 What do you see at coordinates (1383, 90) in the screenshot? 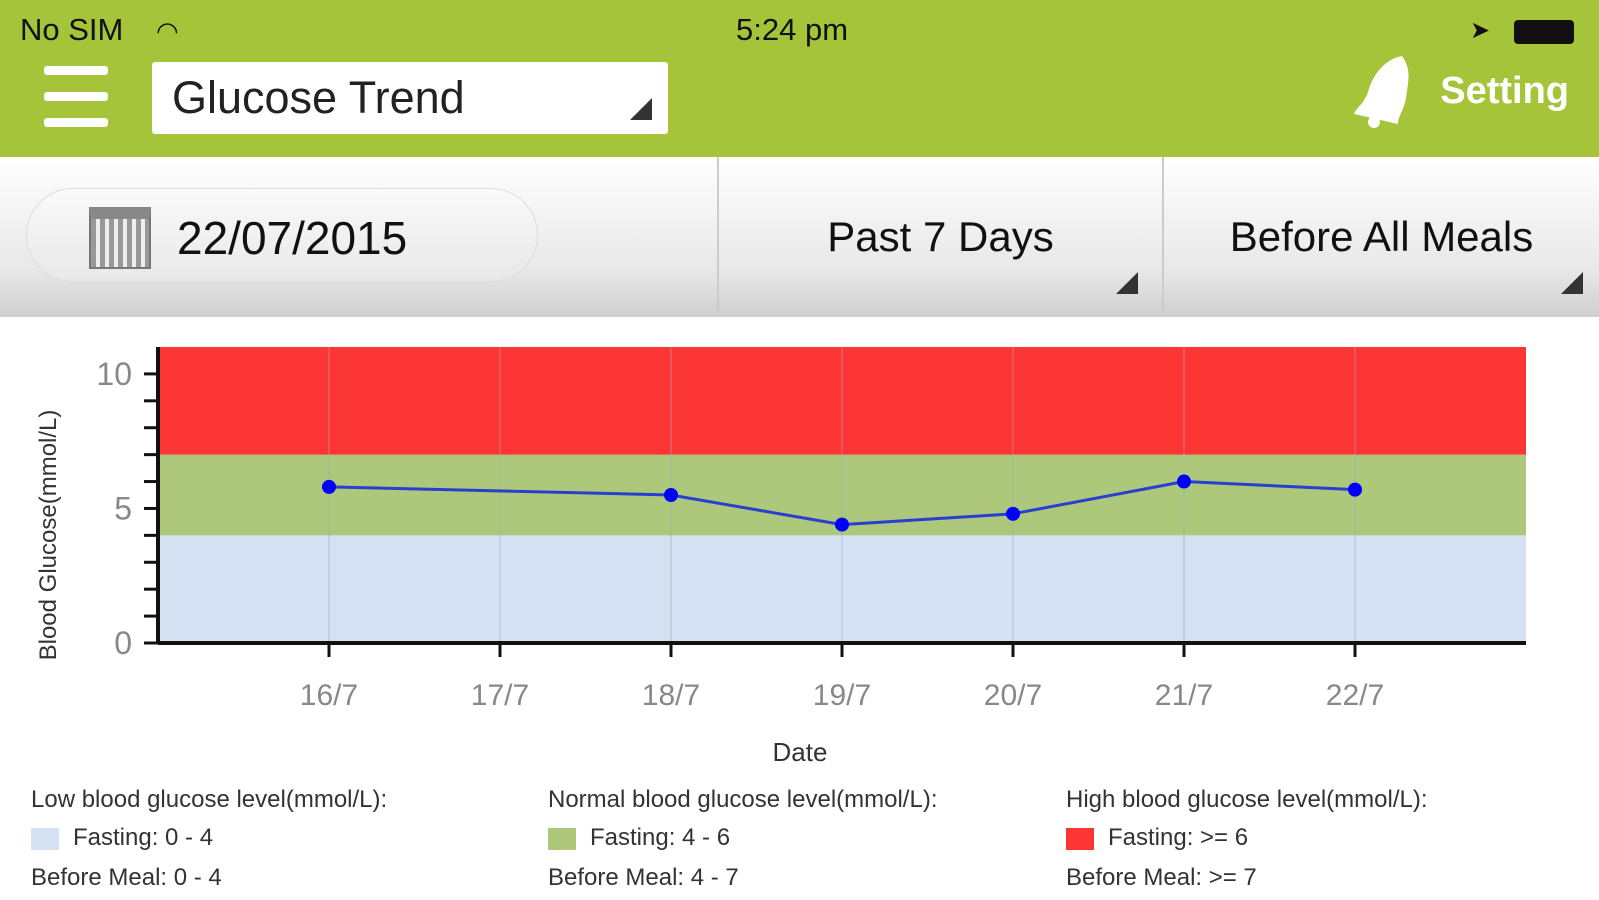
I see `bell-icon` at bounding box center [1383, 90].